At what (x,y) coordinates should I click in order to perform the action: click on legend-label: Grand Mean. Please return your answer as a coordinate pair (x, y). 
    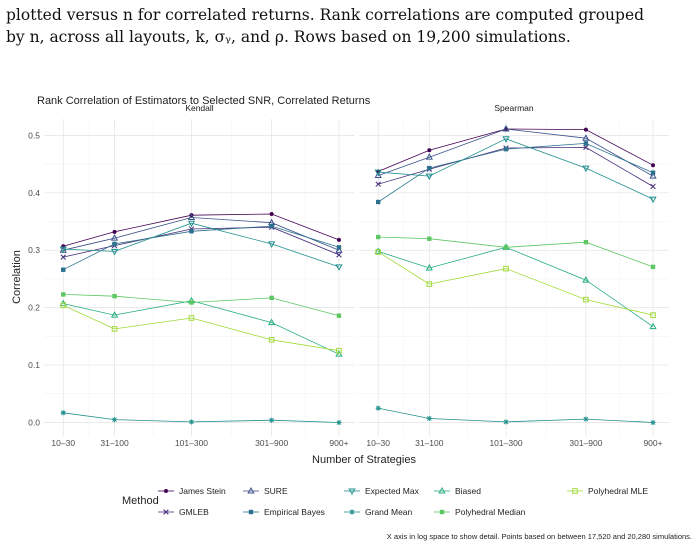
    Looking at the image, I should click on (389, 512).